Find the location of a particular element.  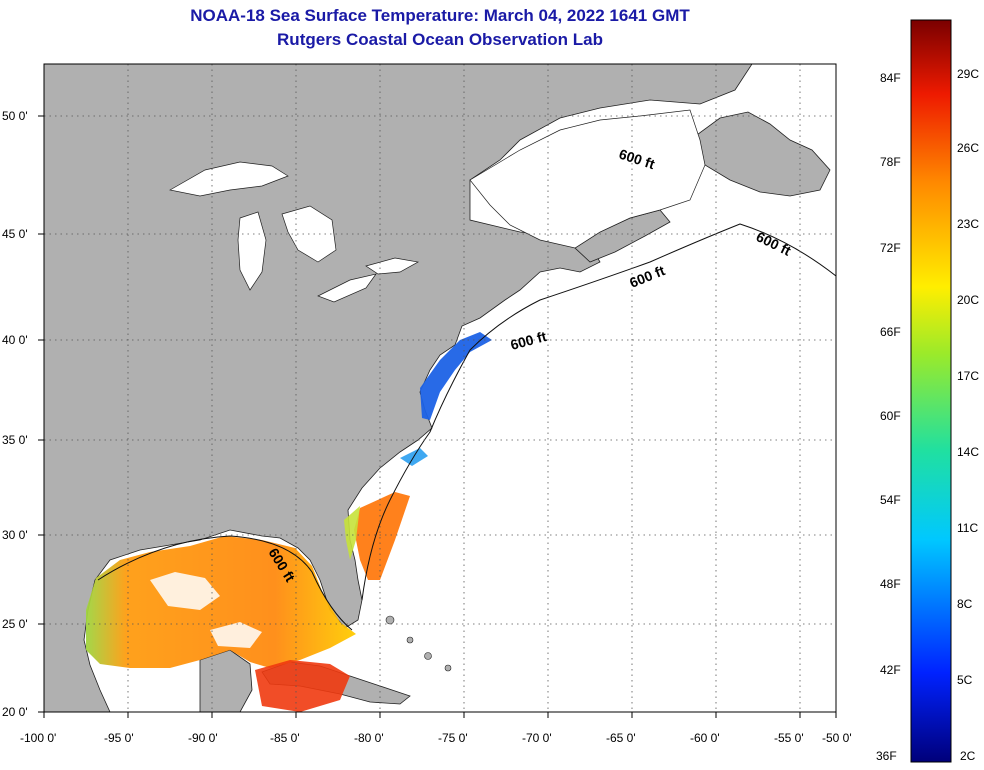

lon-label: -85 0' is located at coordinates (285, 738).